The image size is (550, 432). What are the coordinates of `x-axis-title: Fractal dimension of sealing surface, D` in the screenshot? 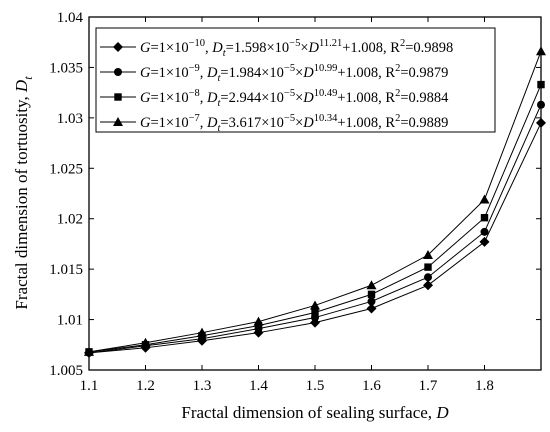 It's located at (315, 412).